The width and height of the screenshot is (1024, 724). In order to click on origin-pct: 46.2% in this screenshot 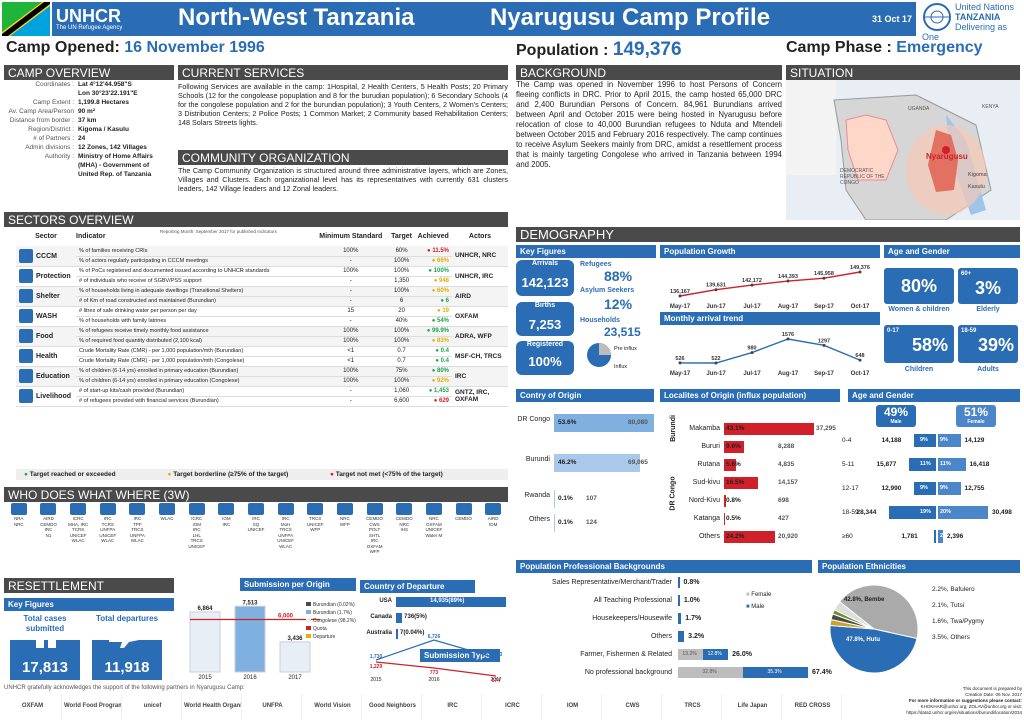, I will do `click(567, 462)`.